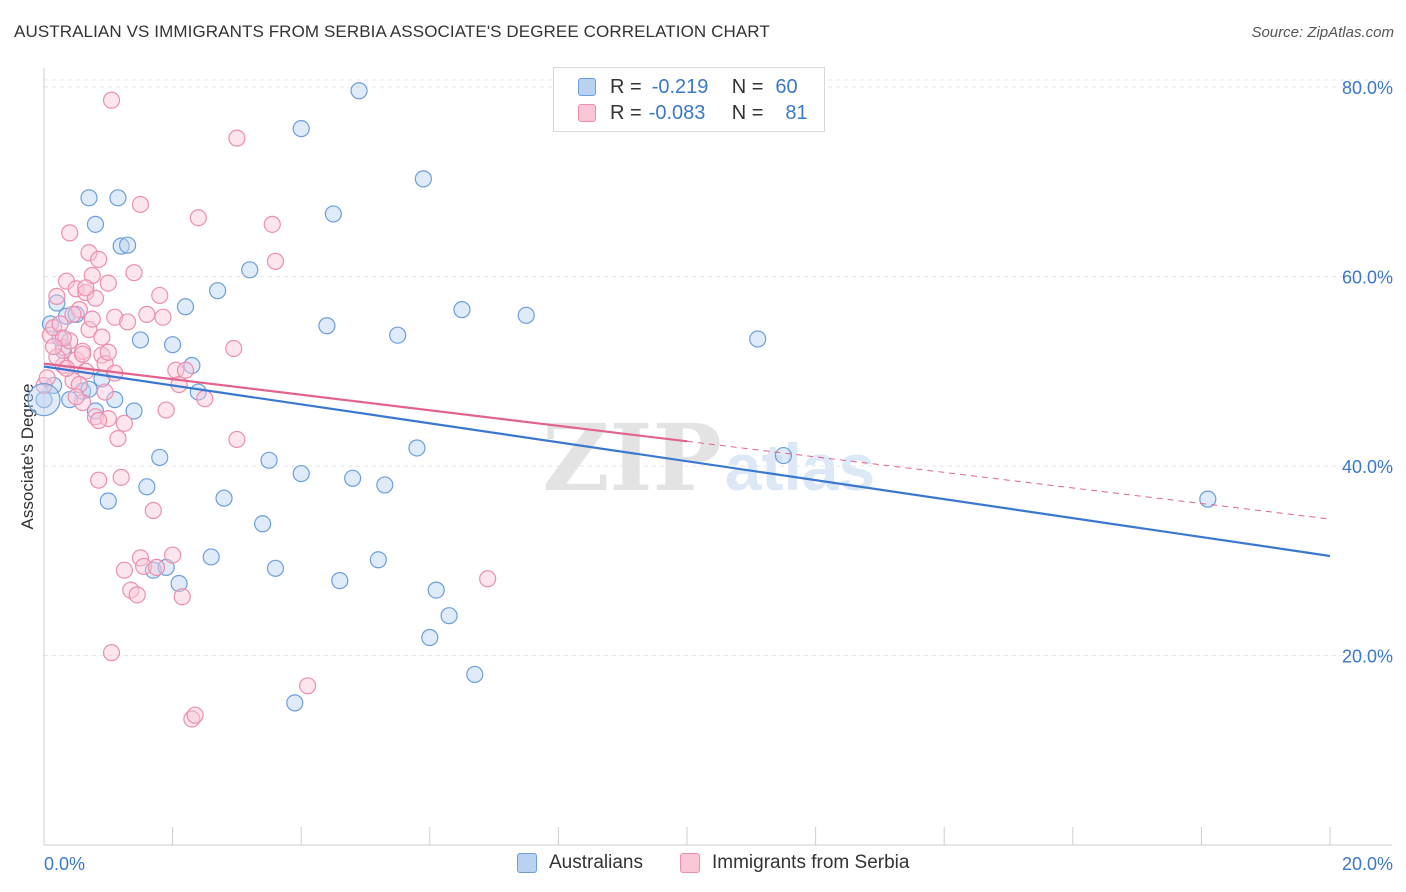 The width and height of the screenshot is (1406, 892). What do you see at coordinates (631, 458) in the screenshot?
I see `watermark-zip: ZIP` at bounding box center [631, 458].